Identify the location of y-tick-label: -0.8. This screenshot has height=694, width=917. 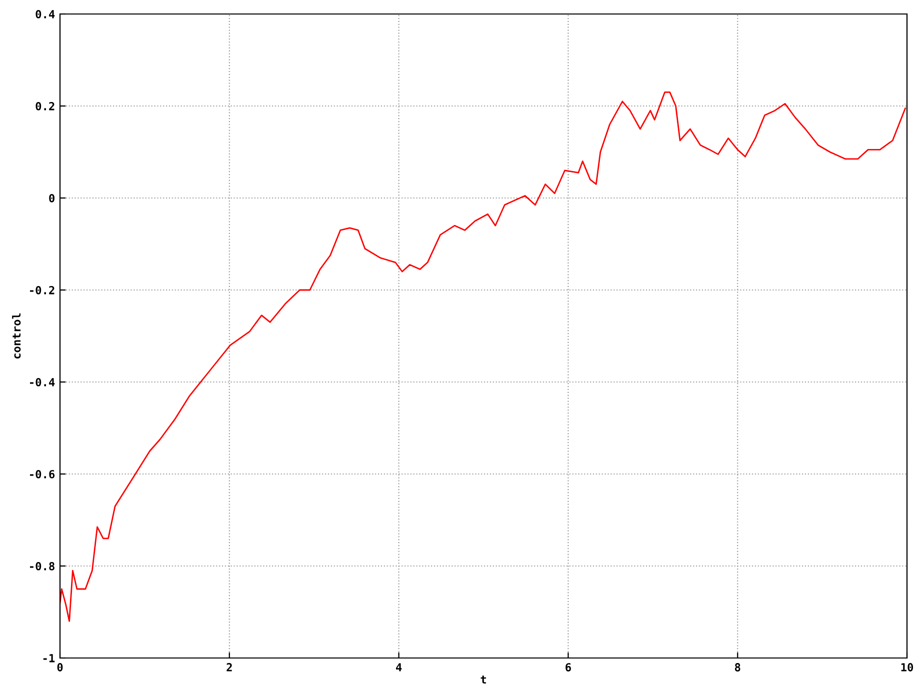
(42, 566).